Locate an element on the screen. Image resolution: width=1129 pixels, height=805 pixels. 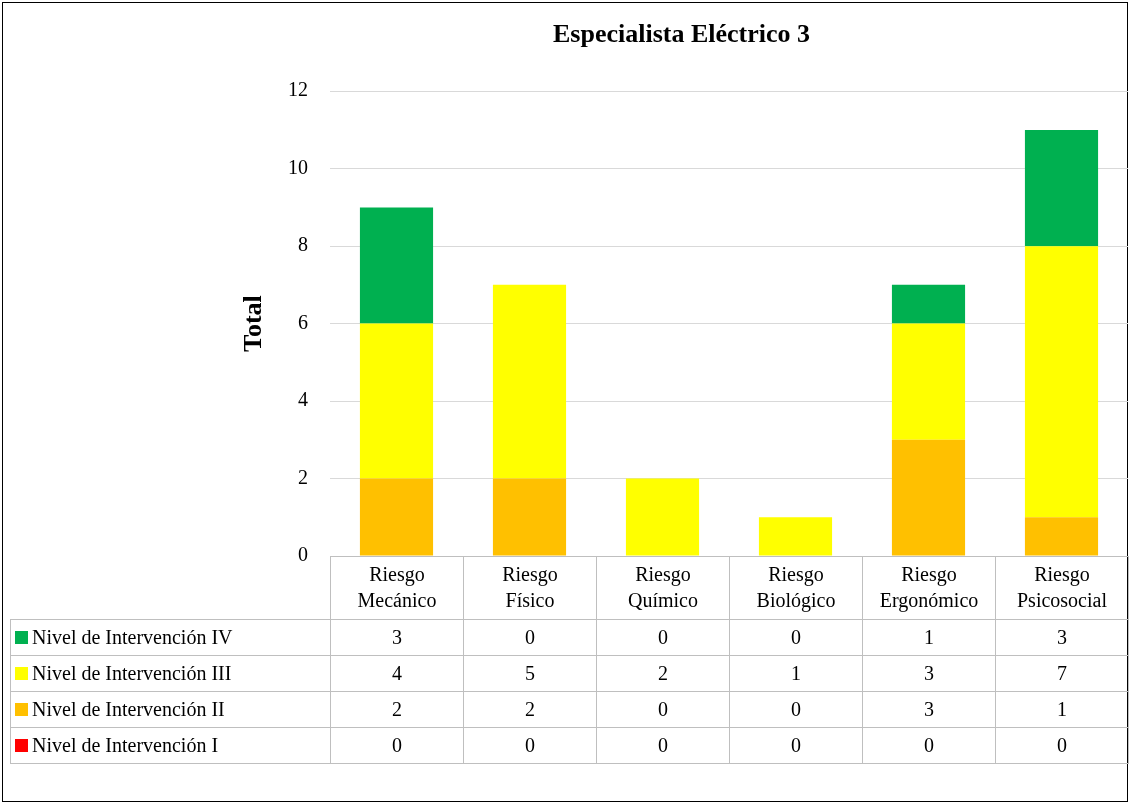
legend-label: Nivel de Intervención IV is located at coordinates (132, 636).